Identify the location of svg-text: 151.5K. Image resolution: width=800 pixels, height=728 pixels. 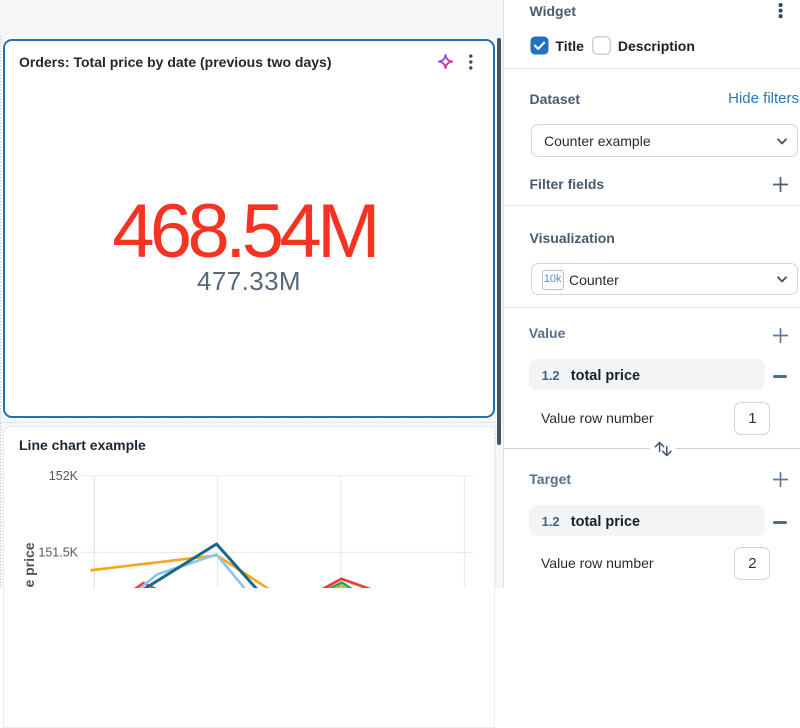
(58, 552).